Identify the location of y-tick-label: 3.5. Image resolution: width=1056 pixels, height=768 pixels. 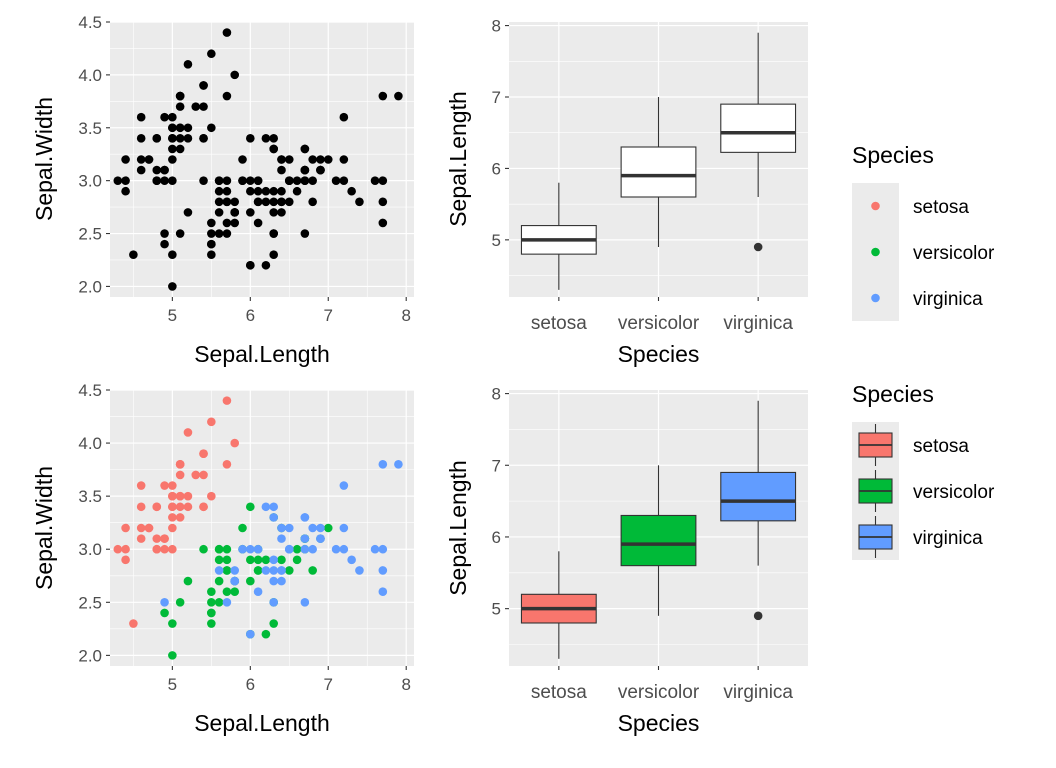
(90, 128).